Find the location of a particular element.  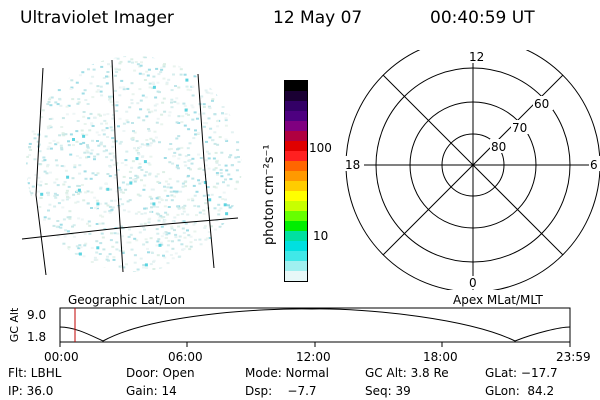

colorbar-unit-label: photon cm⁻²s⁻¹ is located at coordinates (269, 194).